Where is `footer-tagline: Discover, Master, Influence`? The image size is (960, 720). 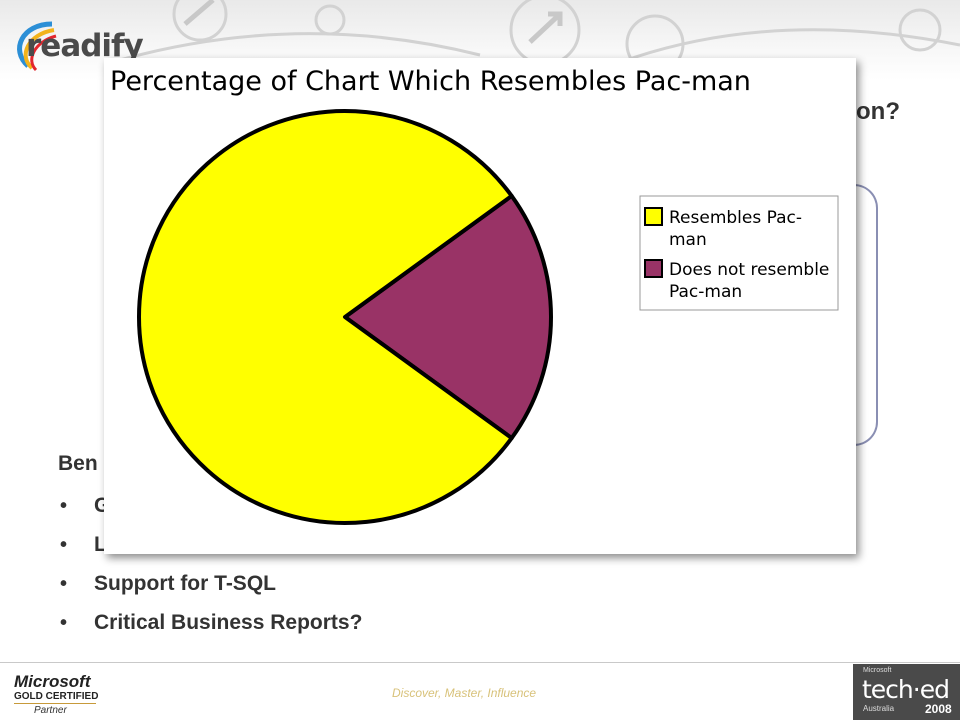 footer-tagline: Discover, Master, Influence is located at coordinates (464, 693).